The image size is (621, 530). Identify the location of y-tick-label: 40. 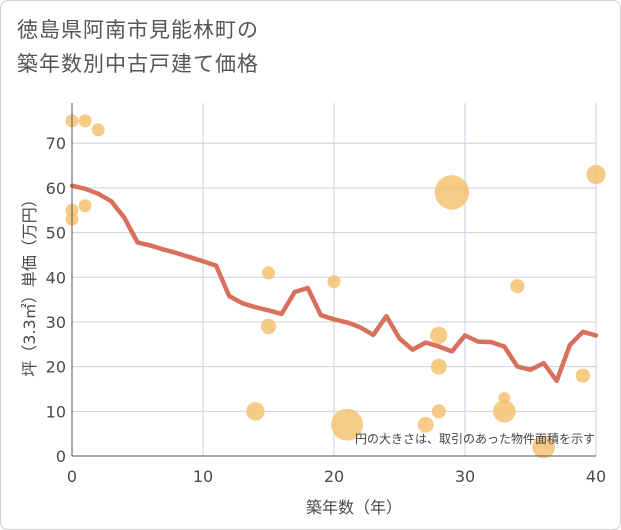
(56, 277).